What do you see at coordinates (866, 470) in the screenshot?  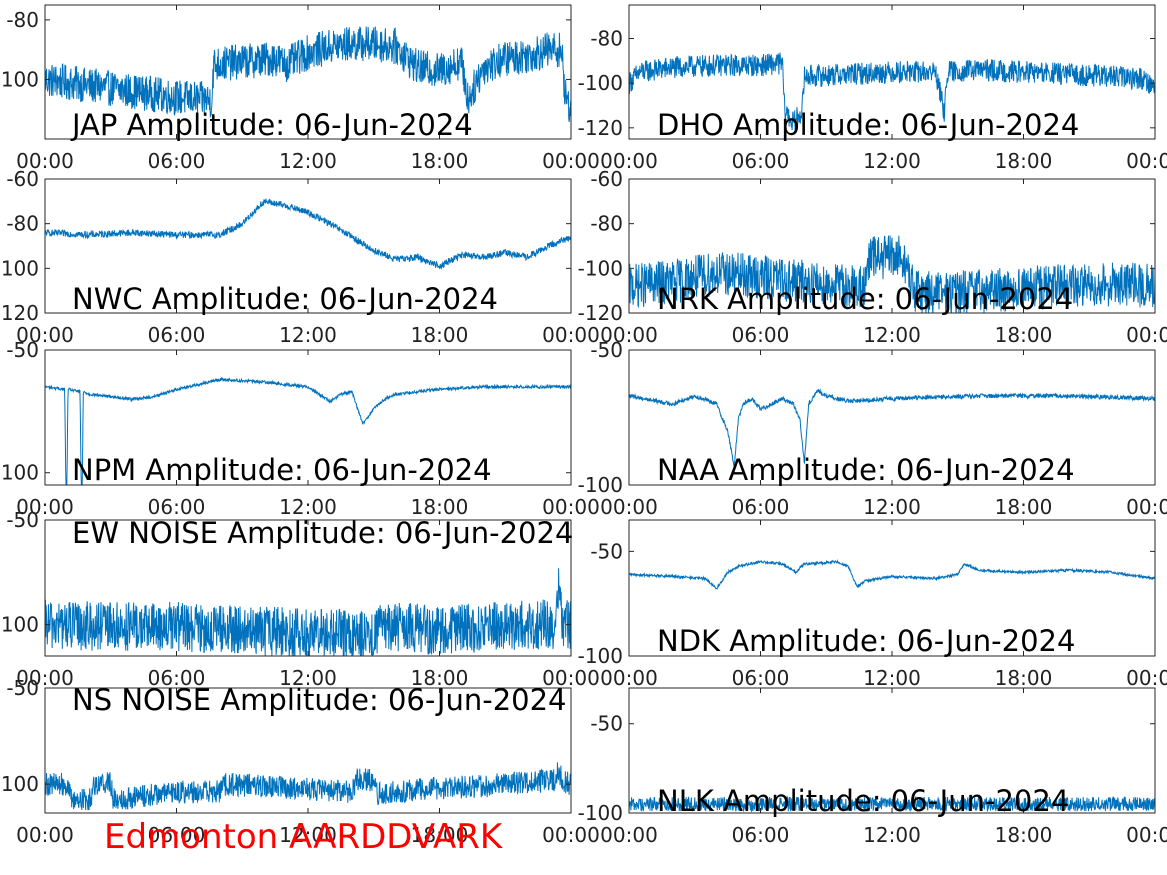 I see `panel-title-5: NAA Amplitude: 06-Jun-2024` at bounding box center [866, 470].